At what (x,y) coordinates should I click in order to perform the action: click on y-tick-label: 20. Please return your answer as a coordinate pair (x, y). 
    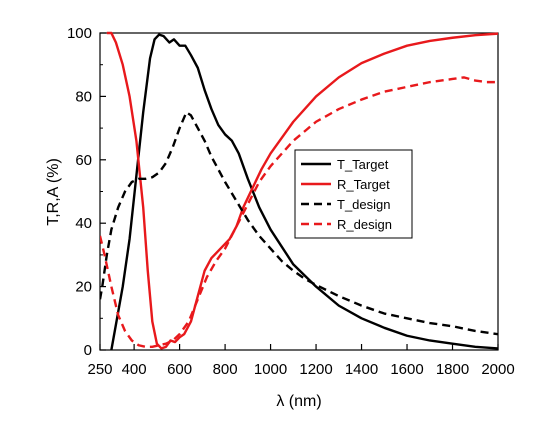
    Looking at the image, I should click on (83, 287).